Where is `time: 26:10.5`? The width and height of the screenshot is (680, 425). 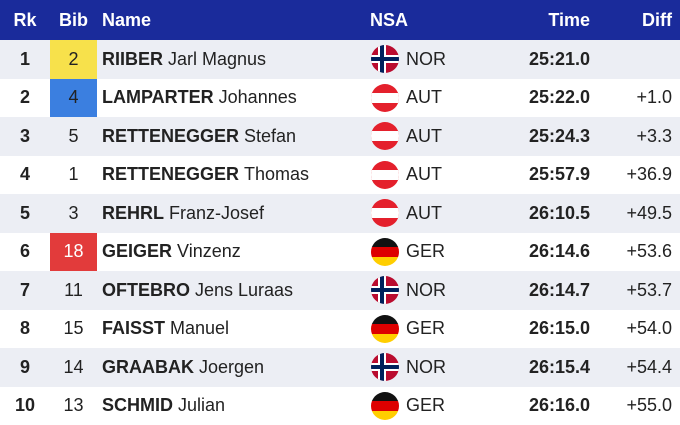 time: 26:10.5 is located at coordinates (559, 212).